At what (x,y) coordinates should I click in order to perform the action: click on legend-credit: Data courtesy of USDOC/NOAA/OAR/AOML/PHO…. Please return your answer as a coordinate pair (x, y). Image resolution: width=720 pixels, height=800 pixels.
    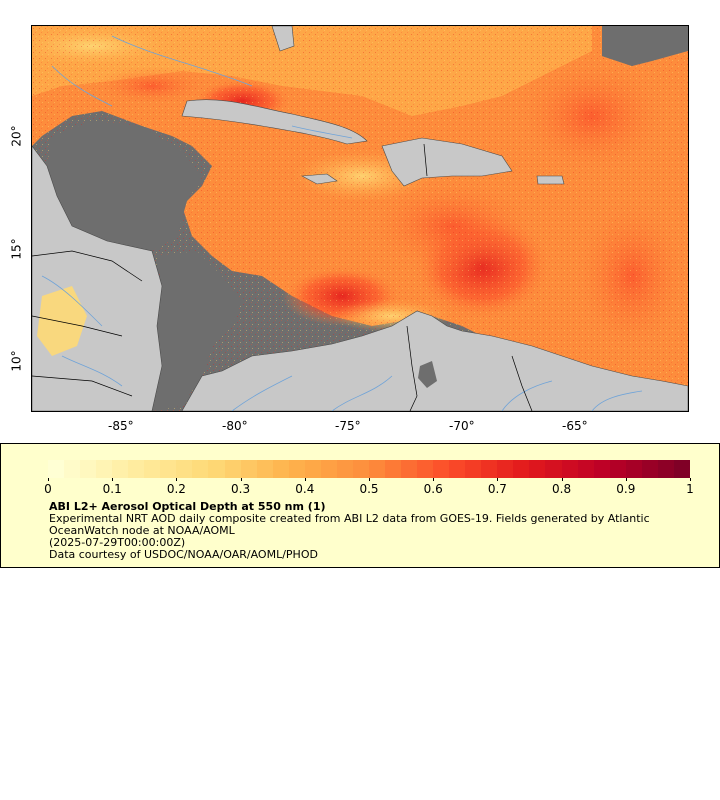
    Looking at the image, I should click on (183, 554).